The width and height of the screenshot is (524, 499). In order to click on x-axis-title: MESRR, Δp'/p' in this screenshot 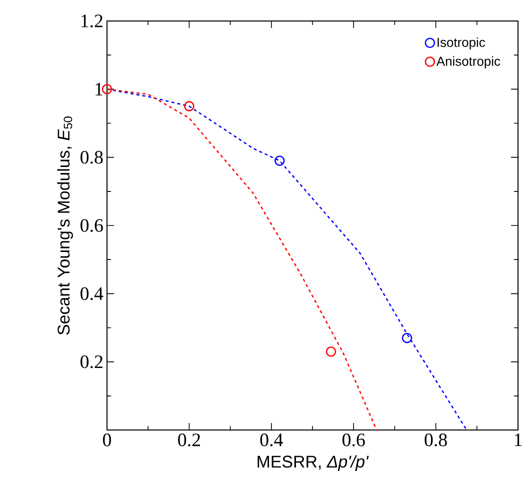, I will do `click(313, 463)`.